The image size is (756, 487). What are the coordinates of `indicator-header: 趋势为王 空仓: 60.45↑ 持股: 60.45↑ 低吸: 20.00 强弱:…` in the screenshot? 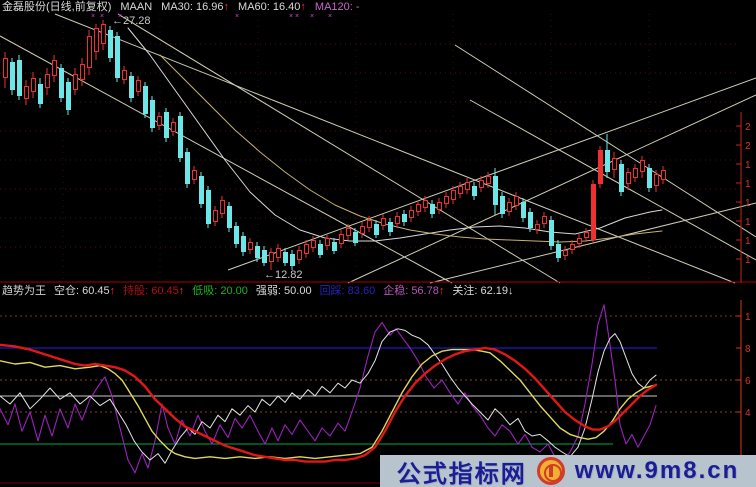 It's located at (257, 292).